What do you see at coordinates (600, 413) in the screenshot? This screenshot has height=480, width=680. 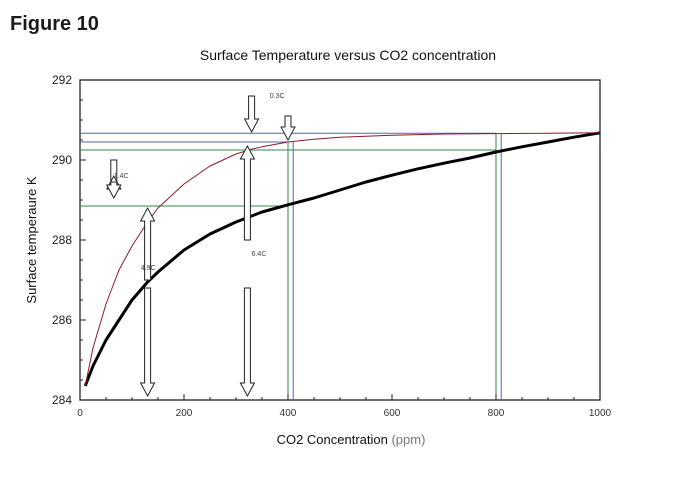 I see `x-tick-label: 1000` at bounding box center [600, 413].